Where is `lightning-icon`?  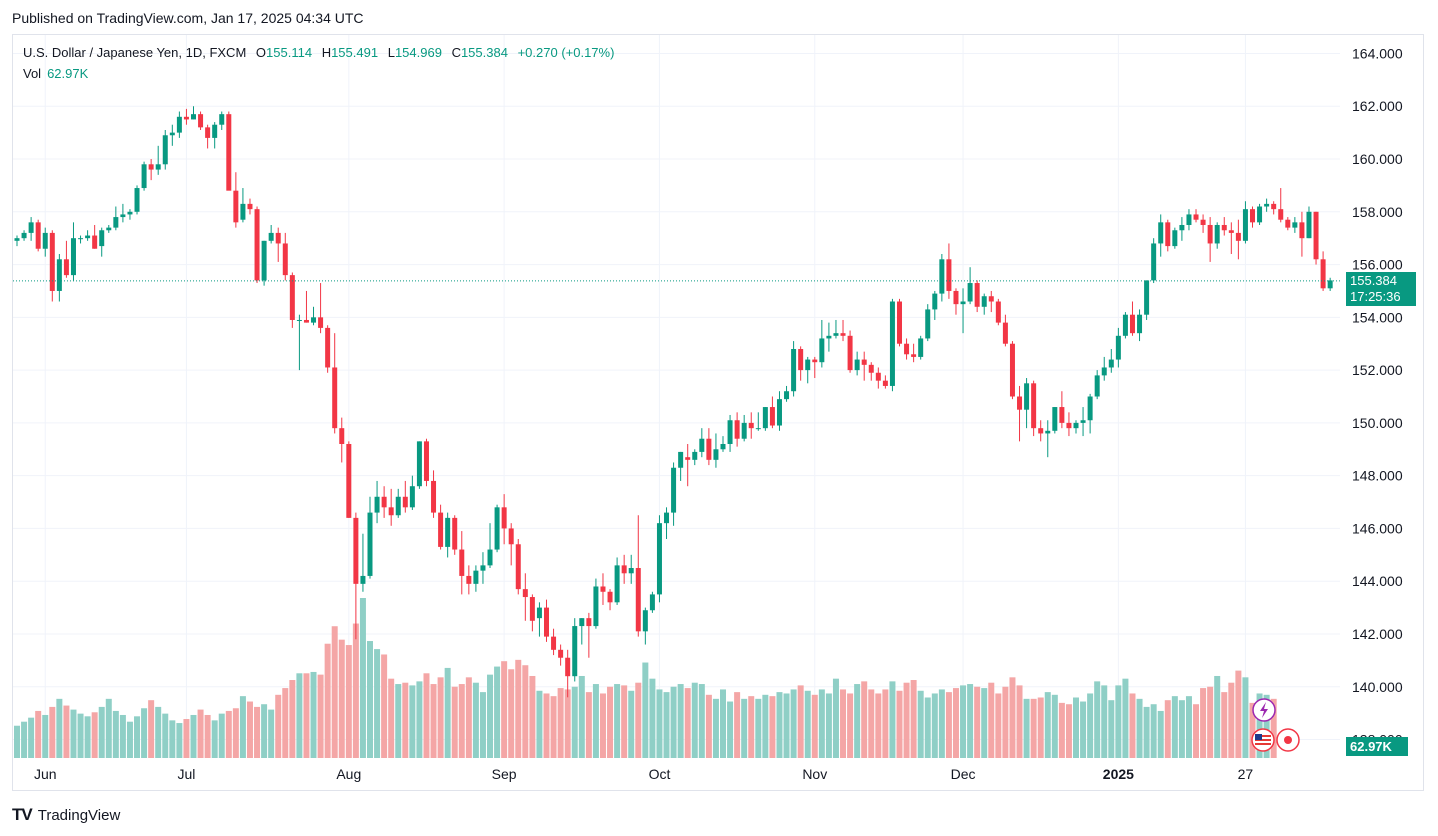 lightning-icon is located at coordinates (1264, 710).